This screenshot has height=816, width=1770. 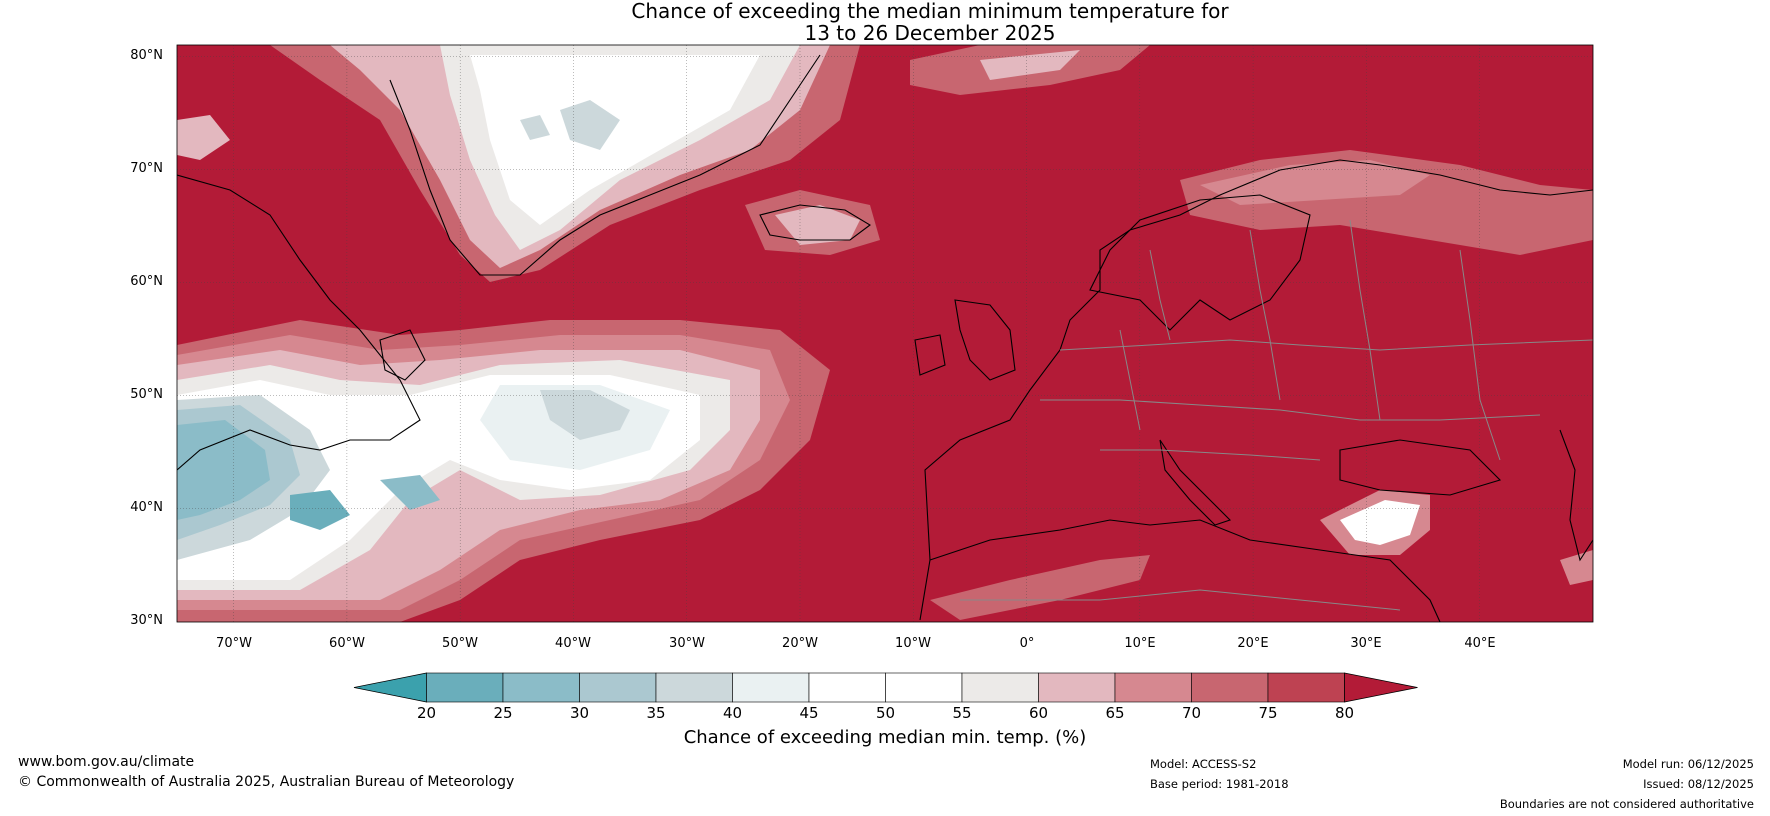 I want to click on colorbar-tick-60: 60, so click(x=1038, y=713).